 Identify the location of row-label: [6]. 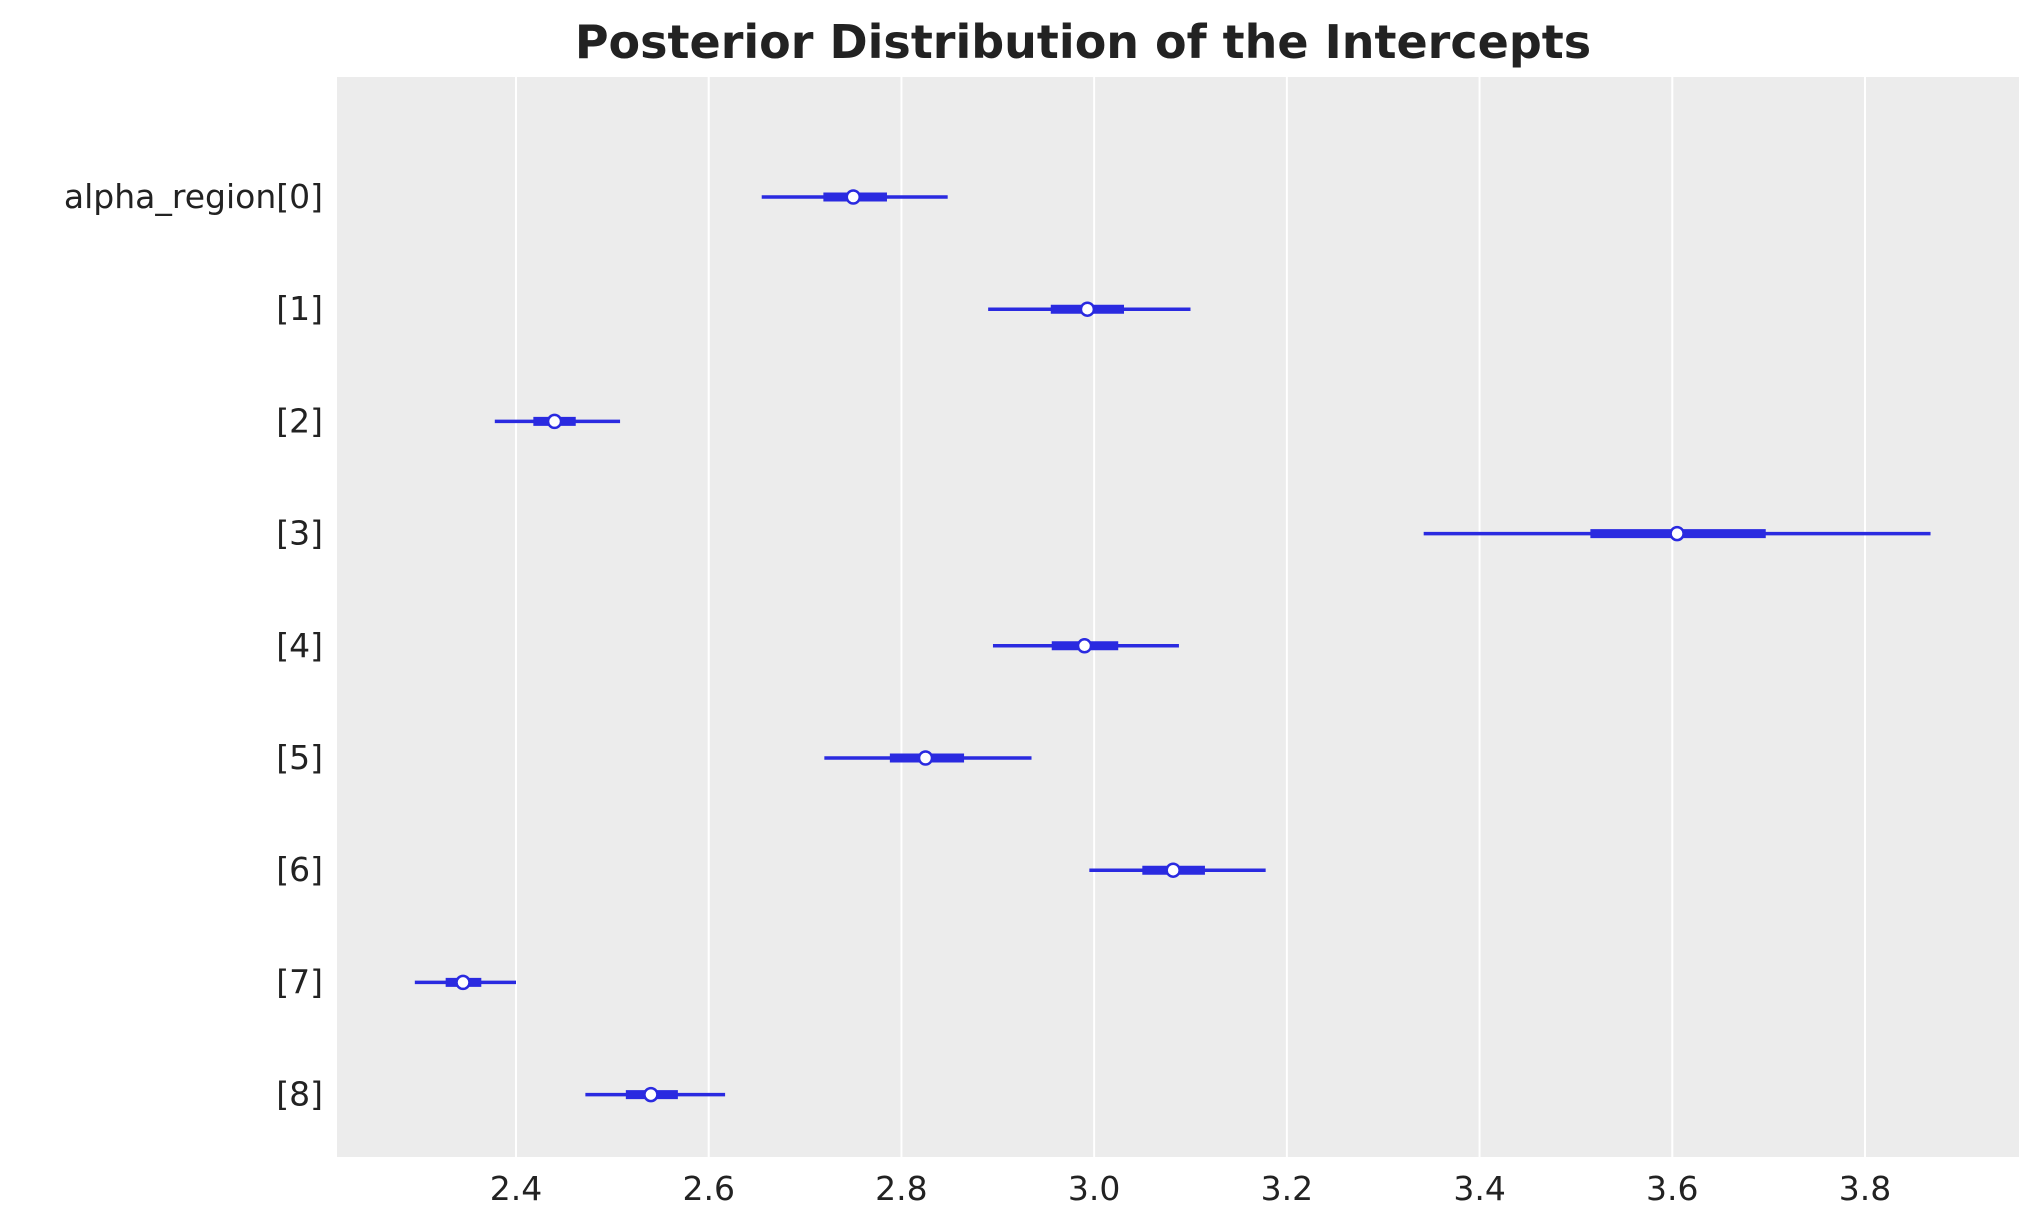
(299, 869).